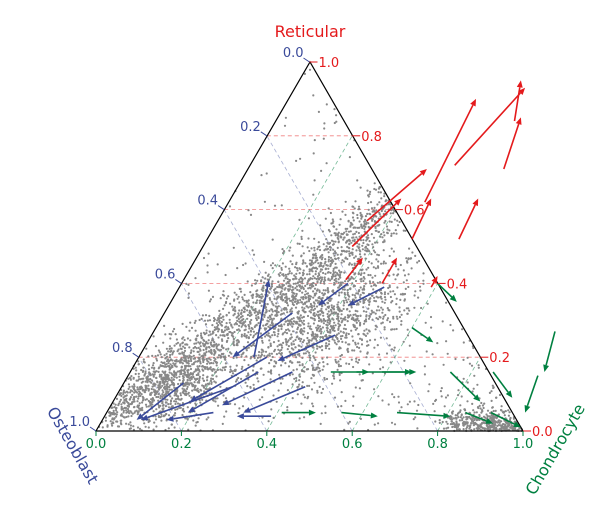 Image resolution: width=606 pixels, height=516 pixels. What do you see at coordinates (309, 346) in the screenshot?
I see `arrow-shaft` at bounding box center [309, 346].